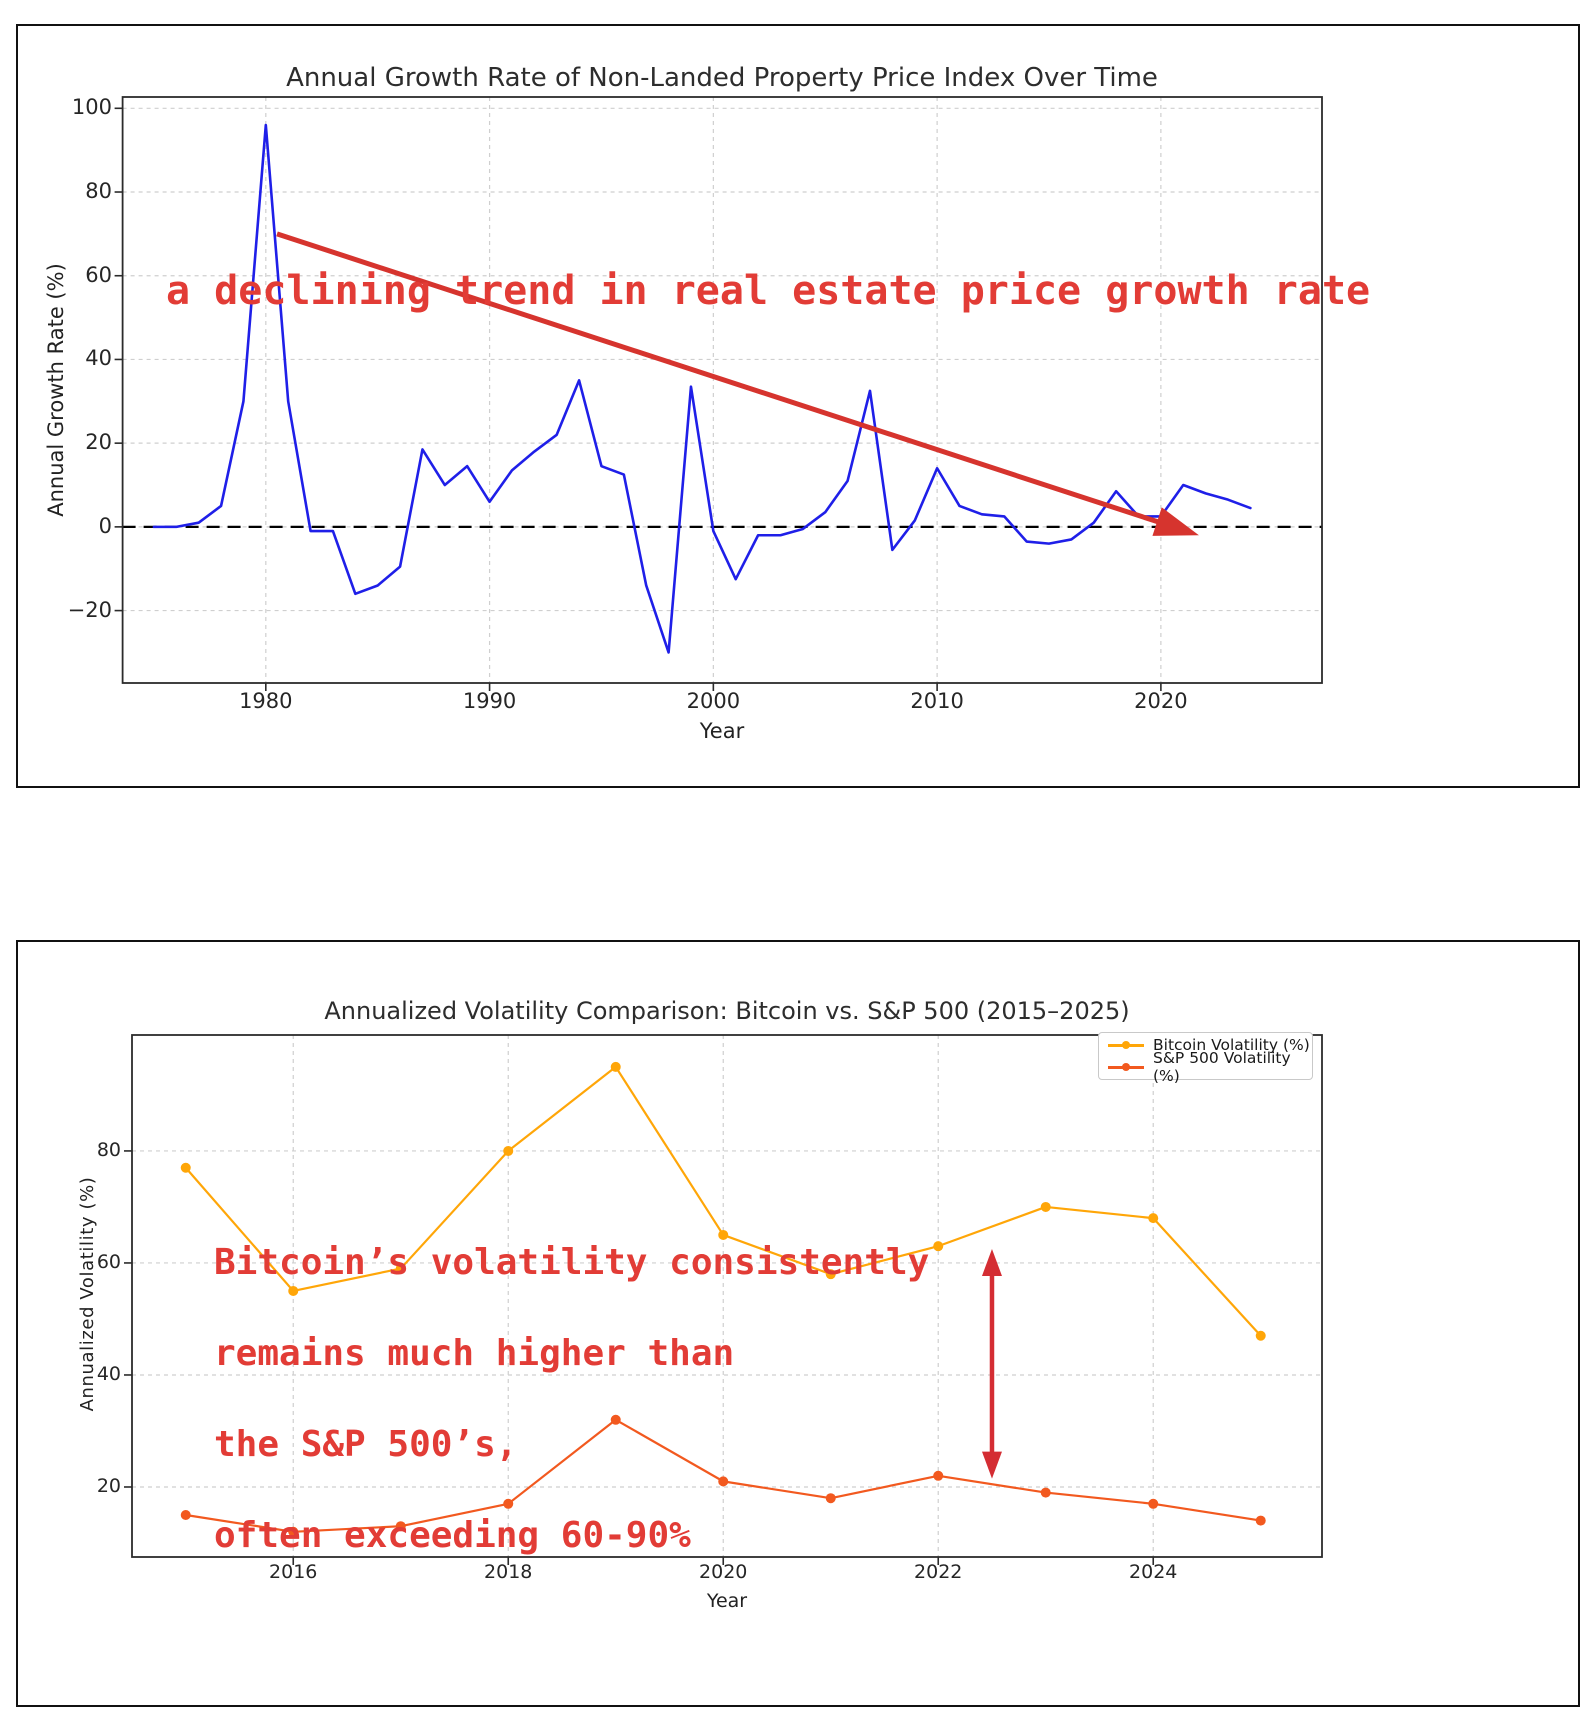  Describe the element at coordinates (91, 107) in the screenshot. I see `y-tick-label: 100` at that location.